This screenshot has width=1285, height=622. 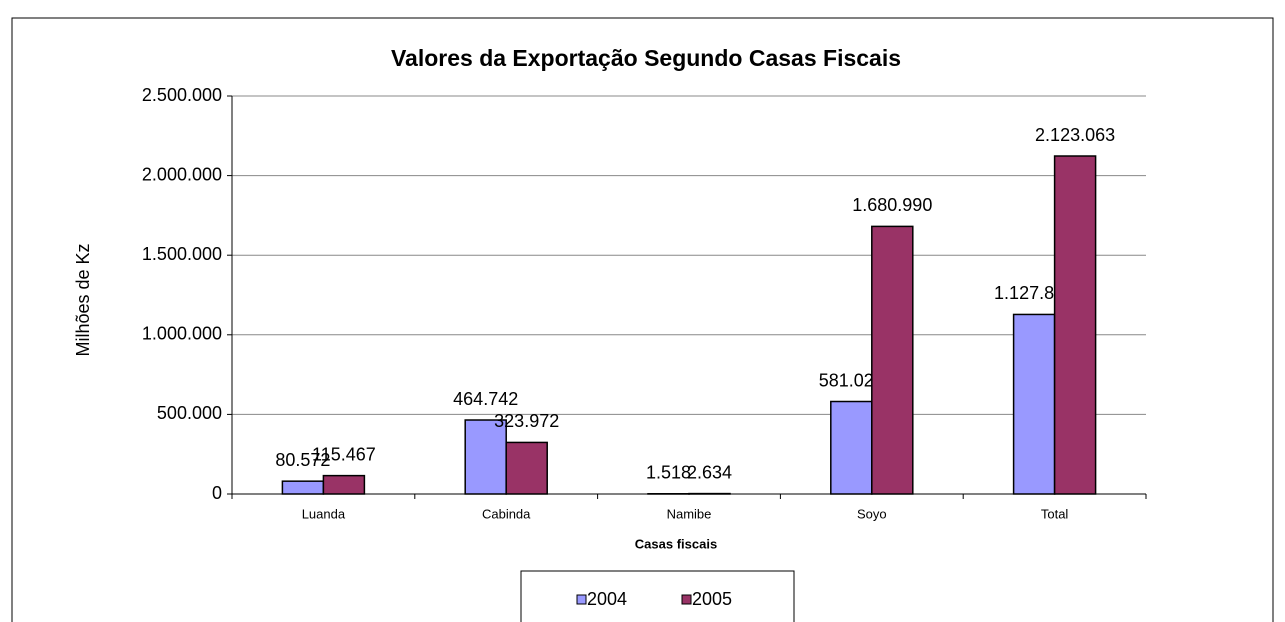 What do you see at coordinates (851, 380) in the screenshot?
I see `value-label: 581.029` at bounding box center [851, 380].